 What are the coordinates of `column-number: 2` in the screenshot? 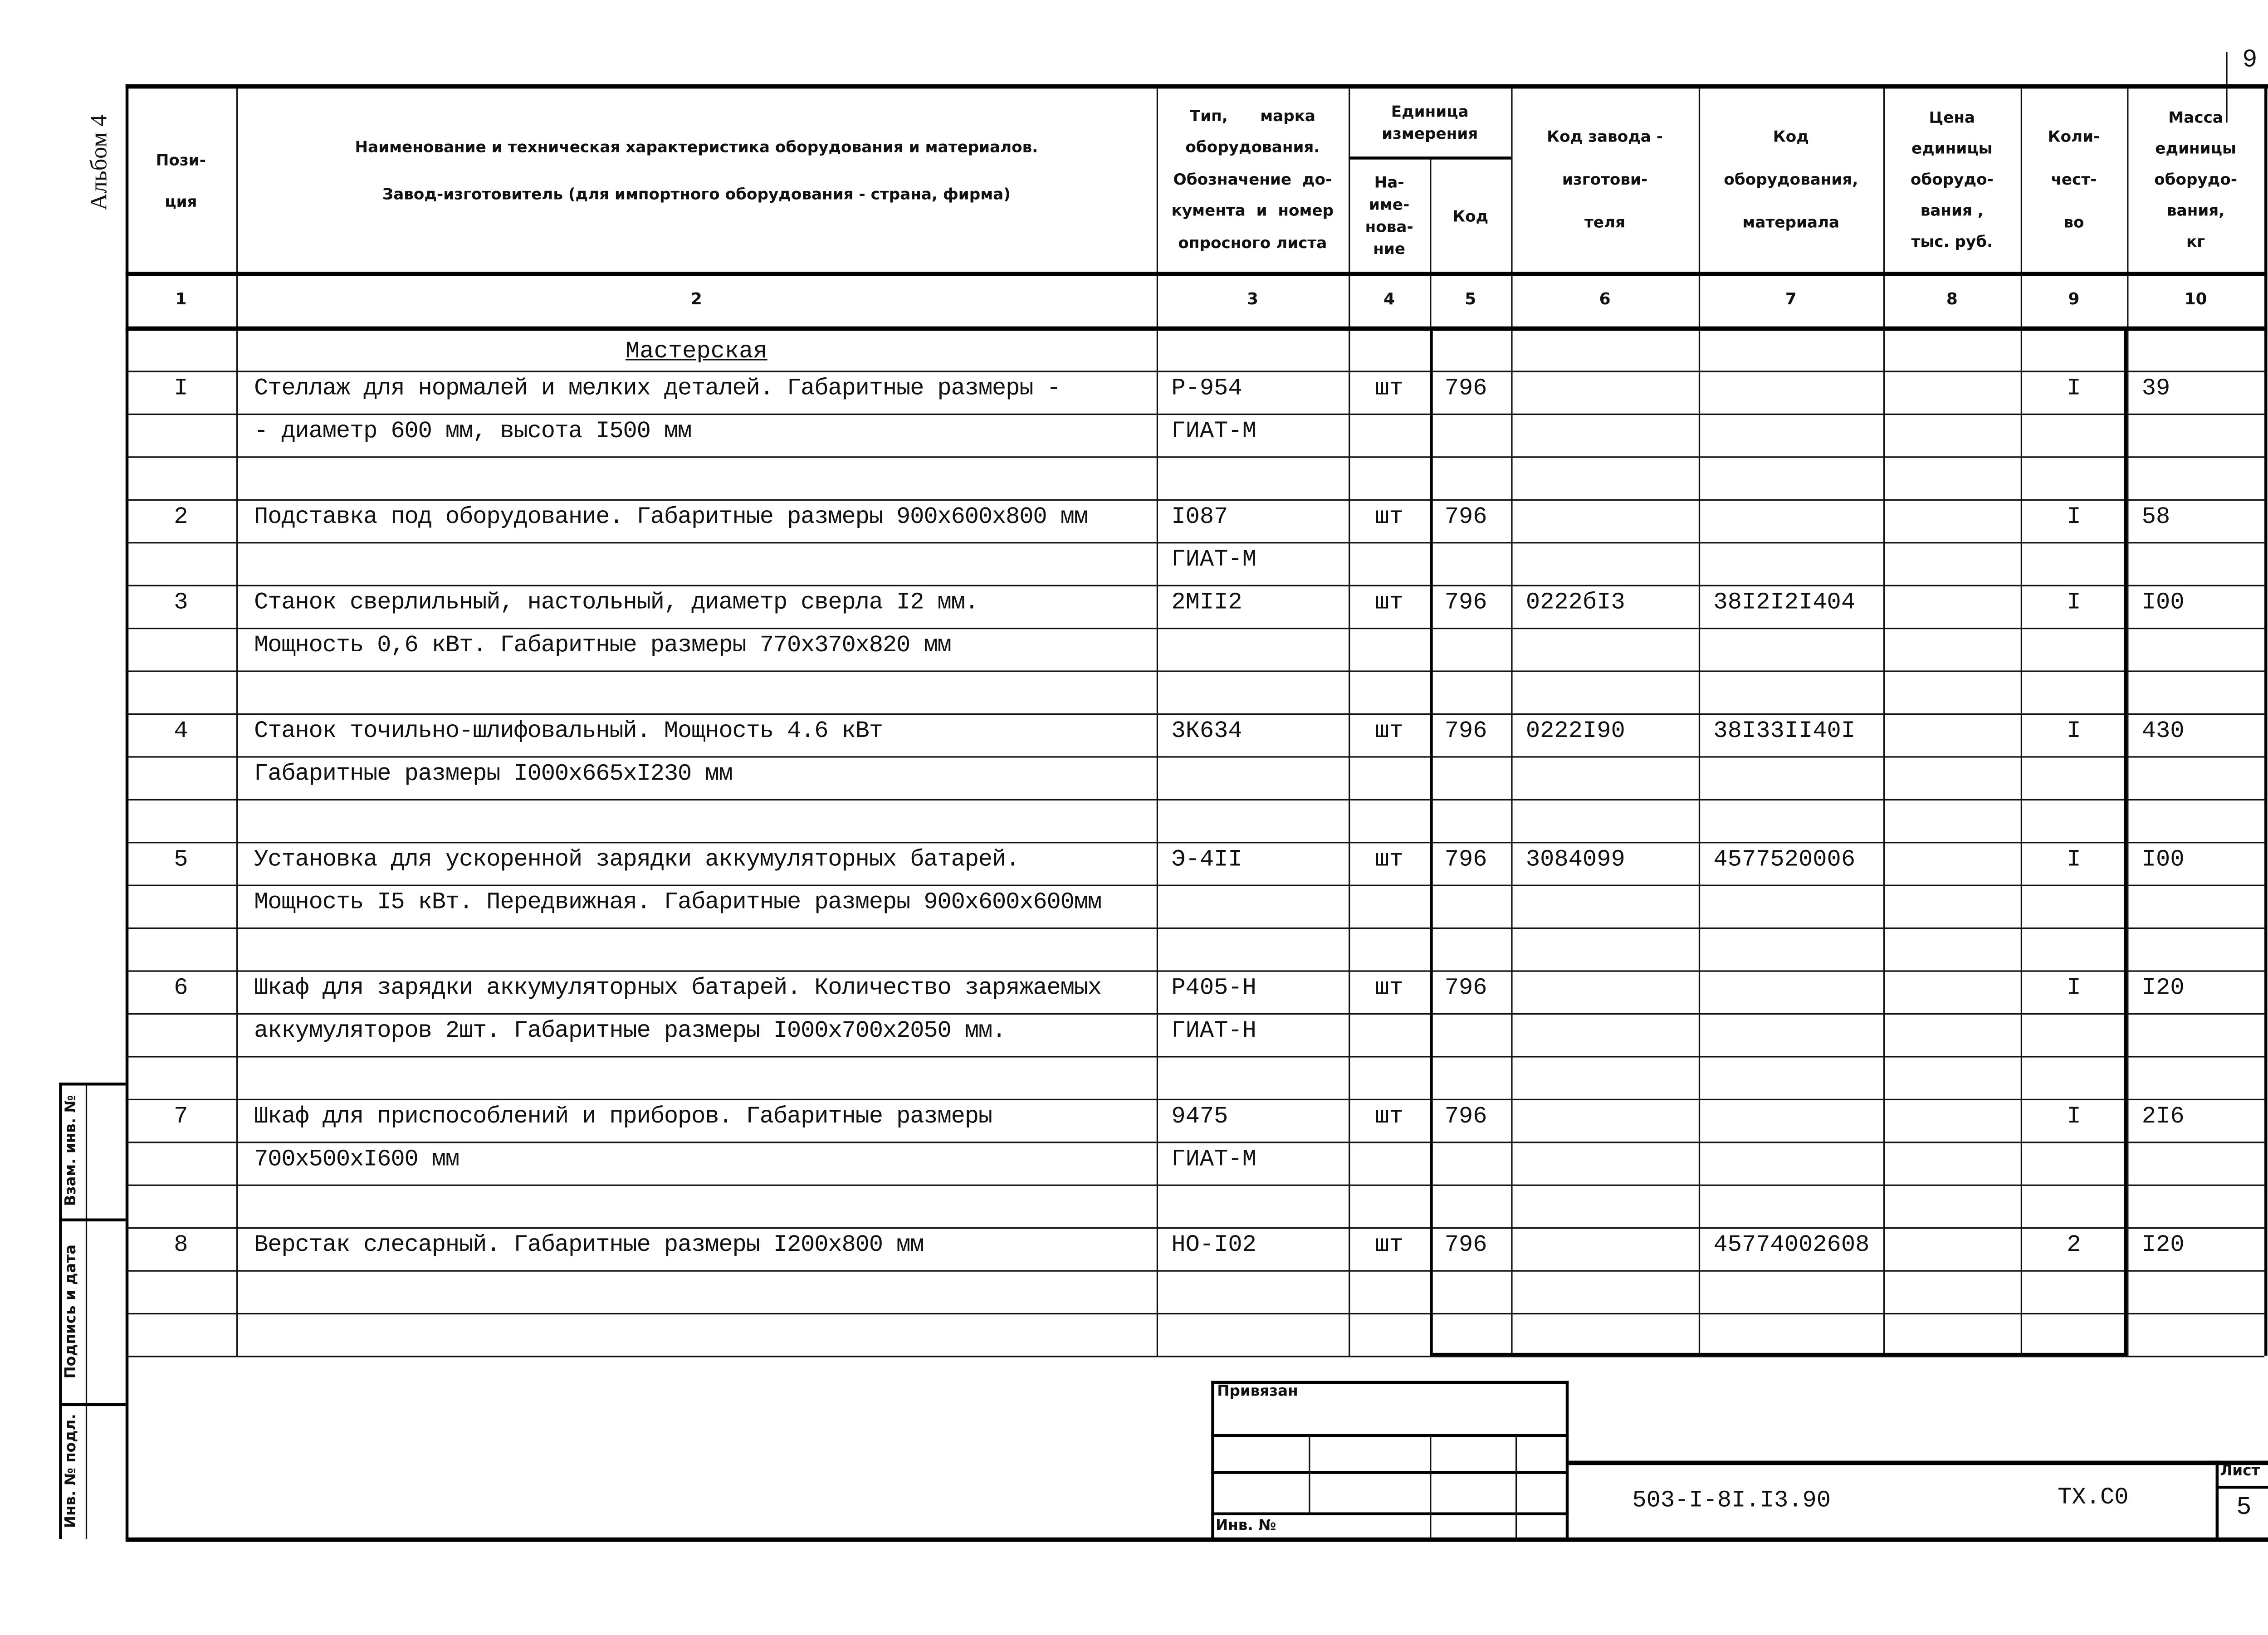 It's located at (696, 299).